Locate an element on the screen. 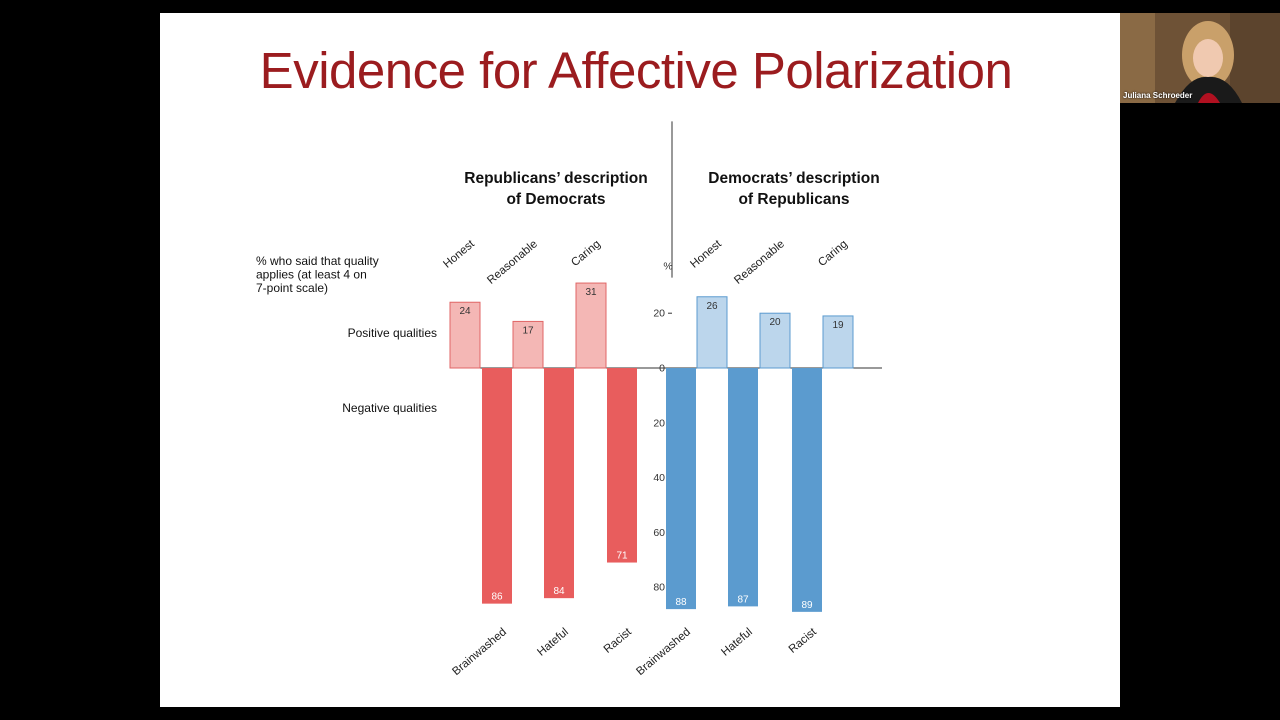  negative-row-label: Negative qualities is located at coordinates (389, 408).